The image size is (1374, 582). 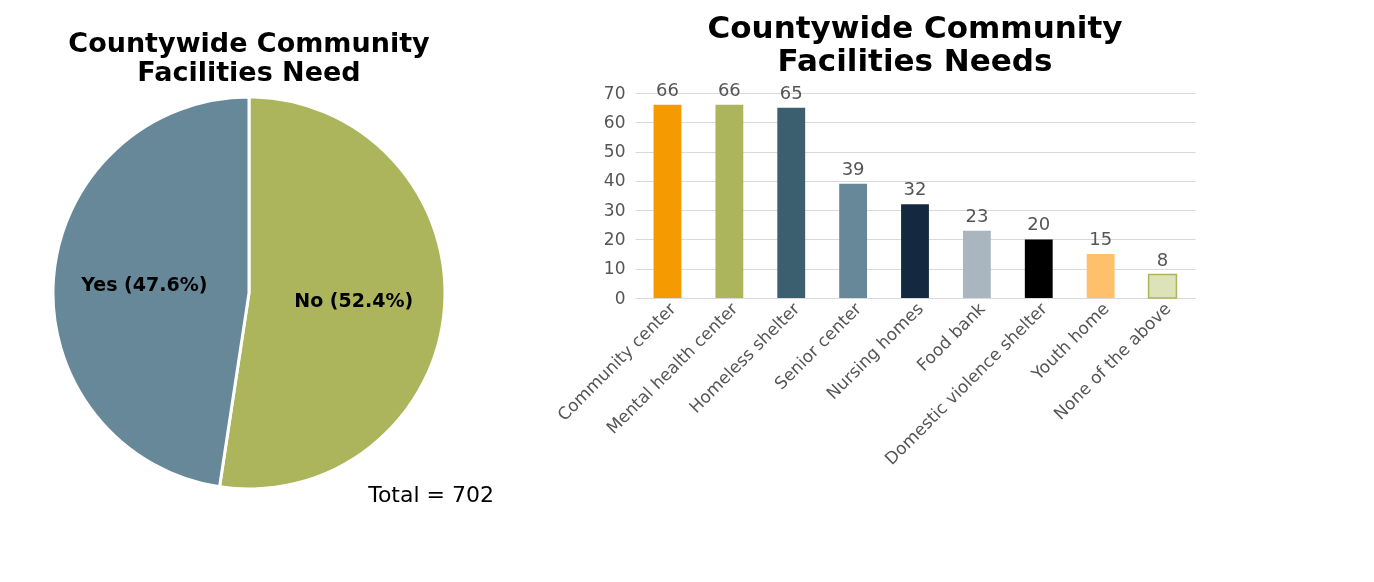 I want to click on slice-label: No (52.4%), so click(x=354, y=299).